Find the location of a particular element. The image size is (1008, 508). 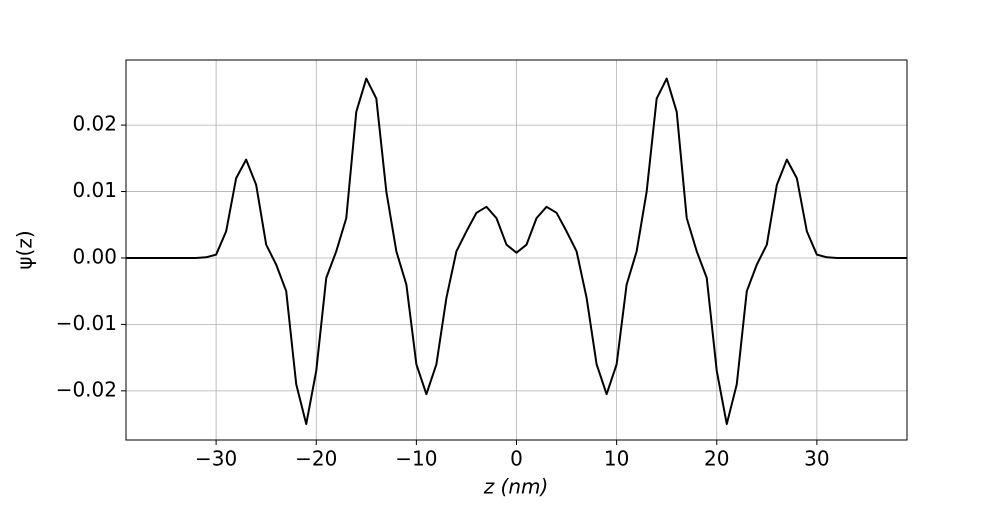

x-tick-label: 10 is located at coordinates (616, 459).